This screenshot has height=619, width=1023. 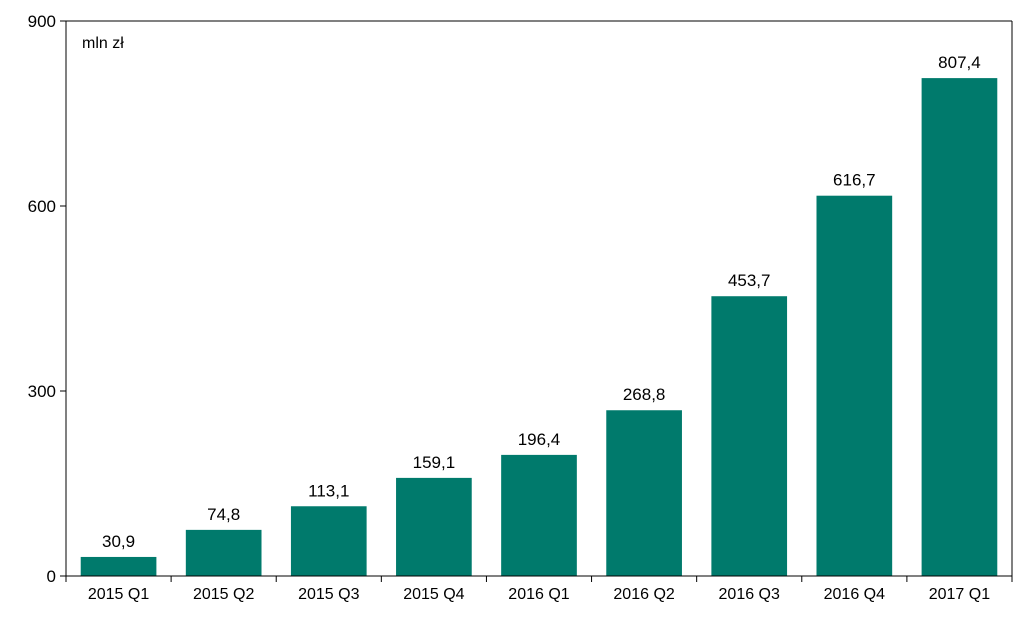 What do you see at coordinates (538, 594) in the screenshot?
I see `x-category-label: 2016 Q1` at bounding box center [538, 594].